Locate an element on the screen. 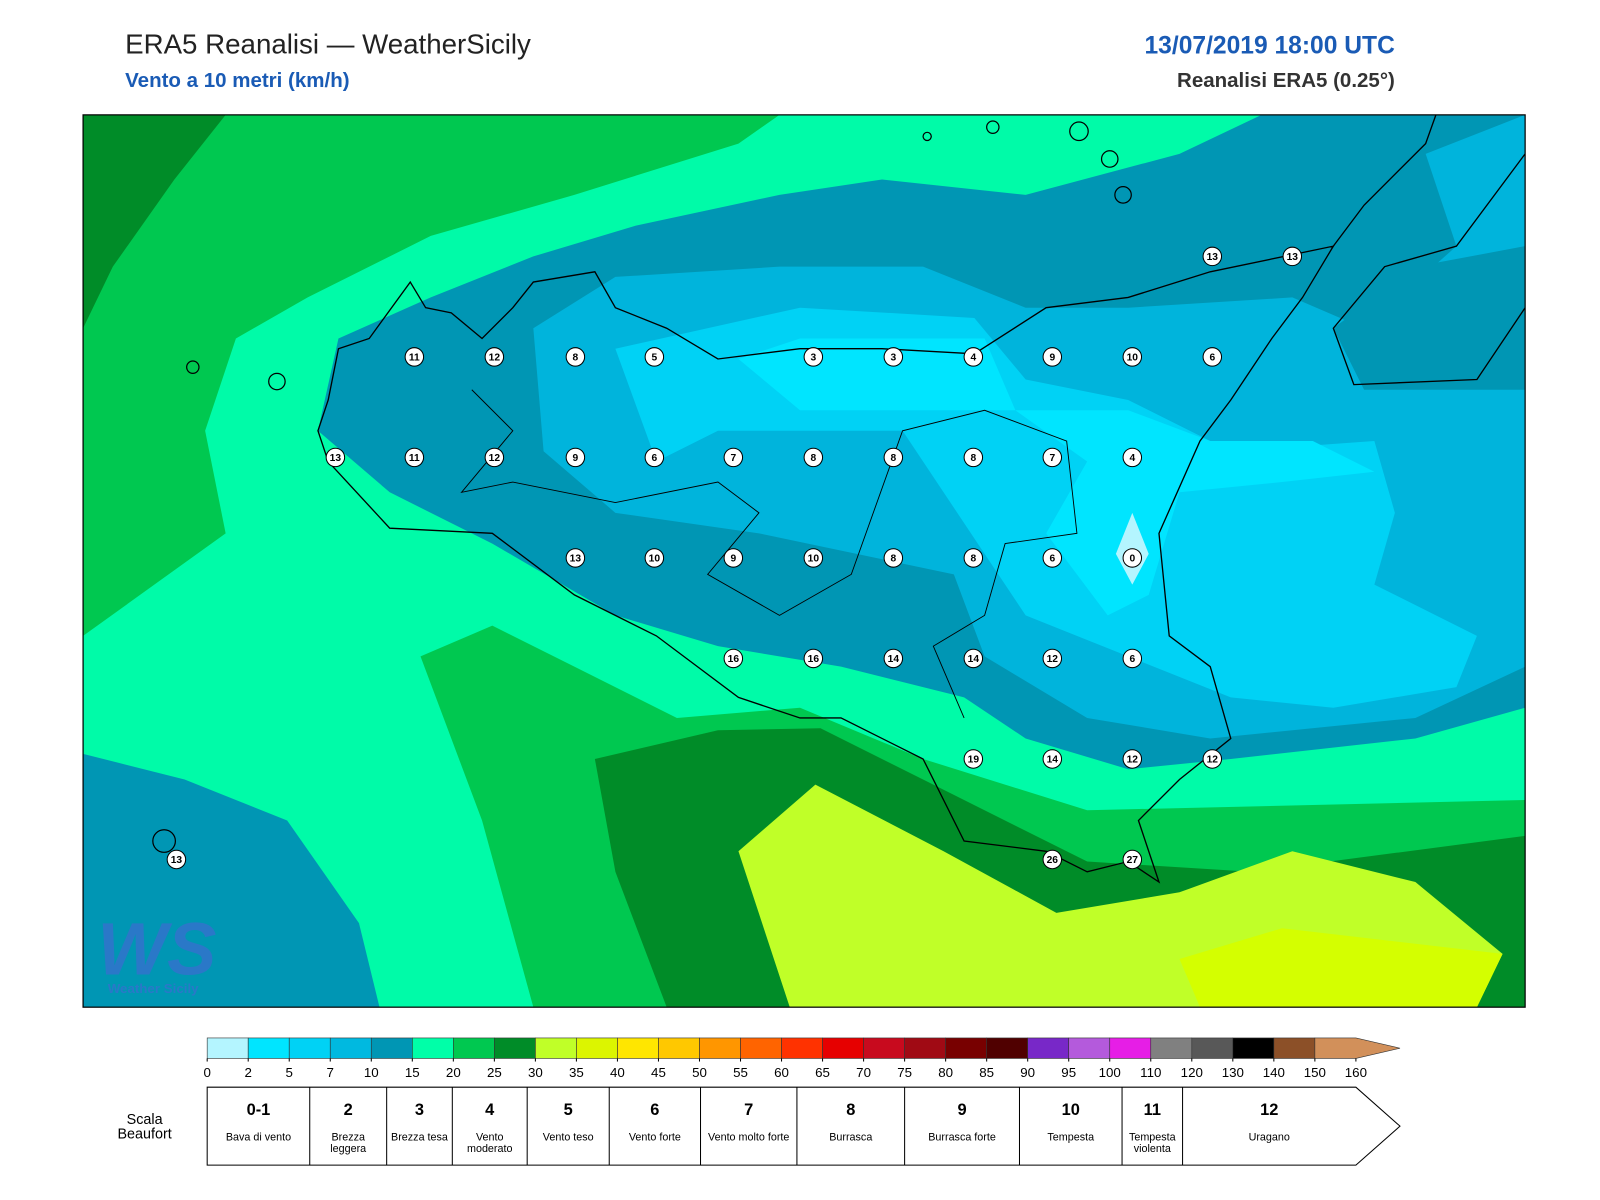 This screenshot has height=1200, width=1600. beaufort-label: Bava di vento is located at coordinates (258, 1138).